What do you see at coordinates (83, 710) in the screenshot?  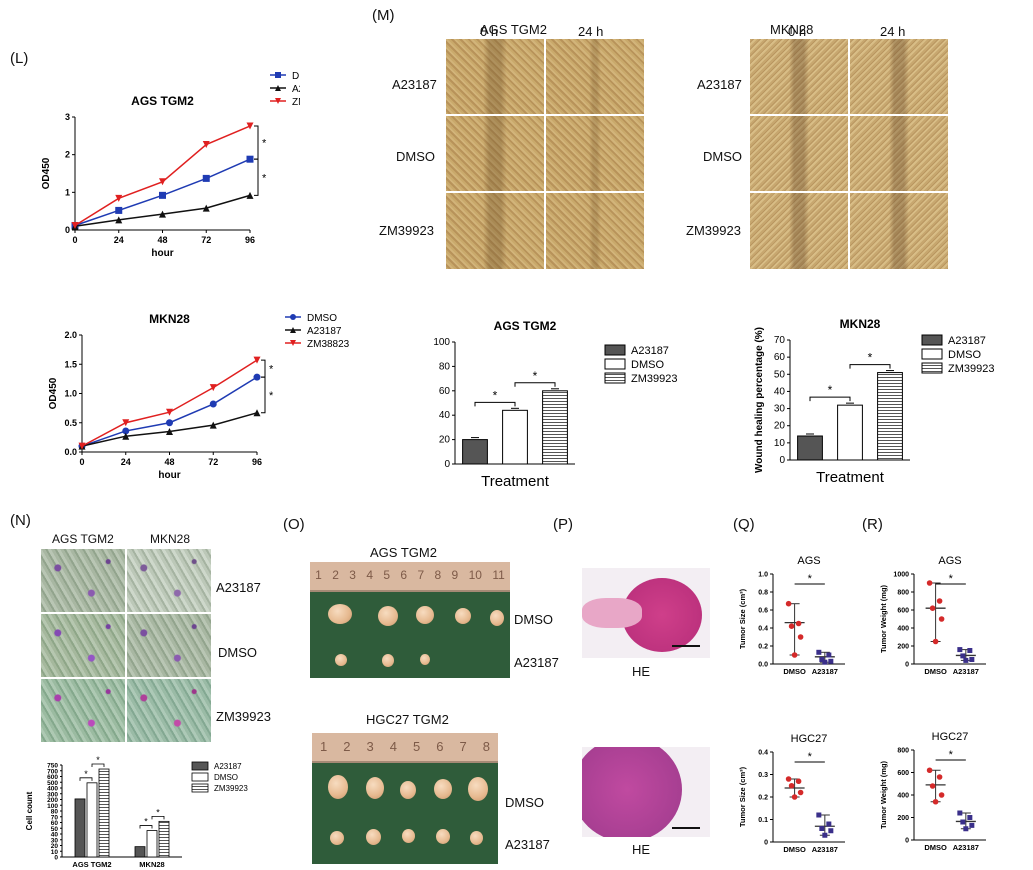 I see `transwell-image` at bounding box center [83, 710].